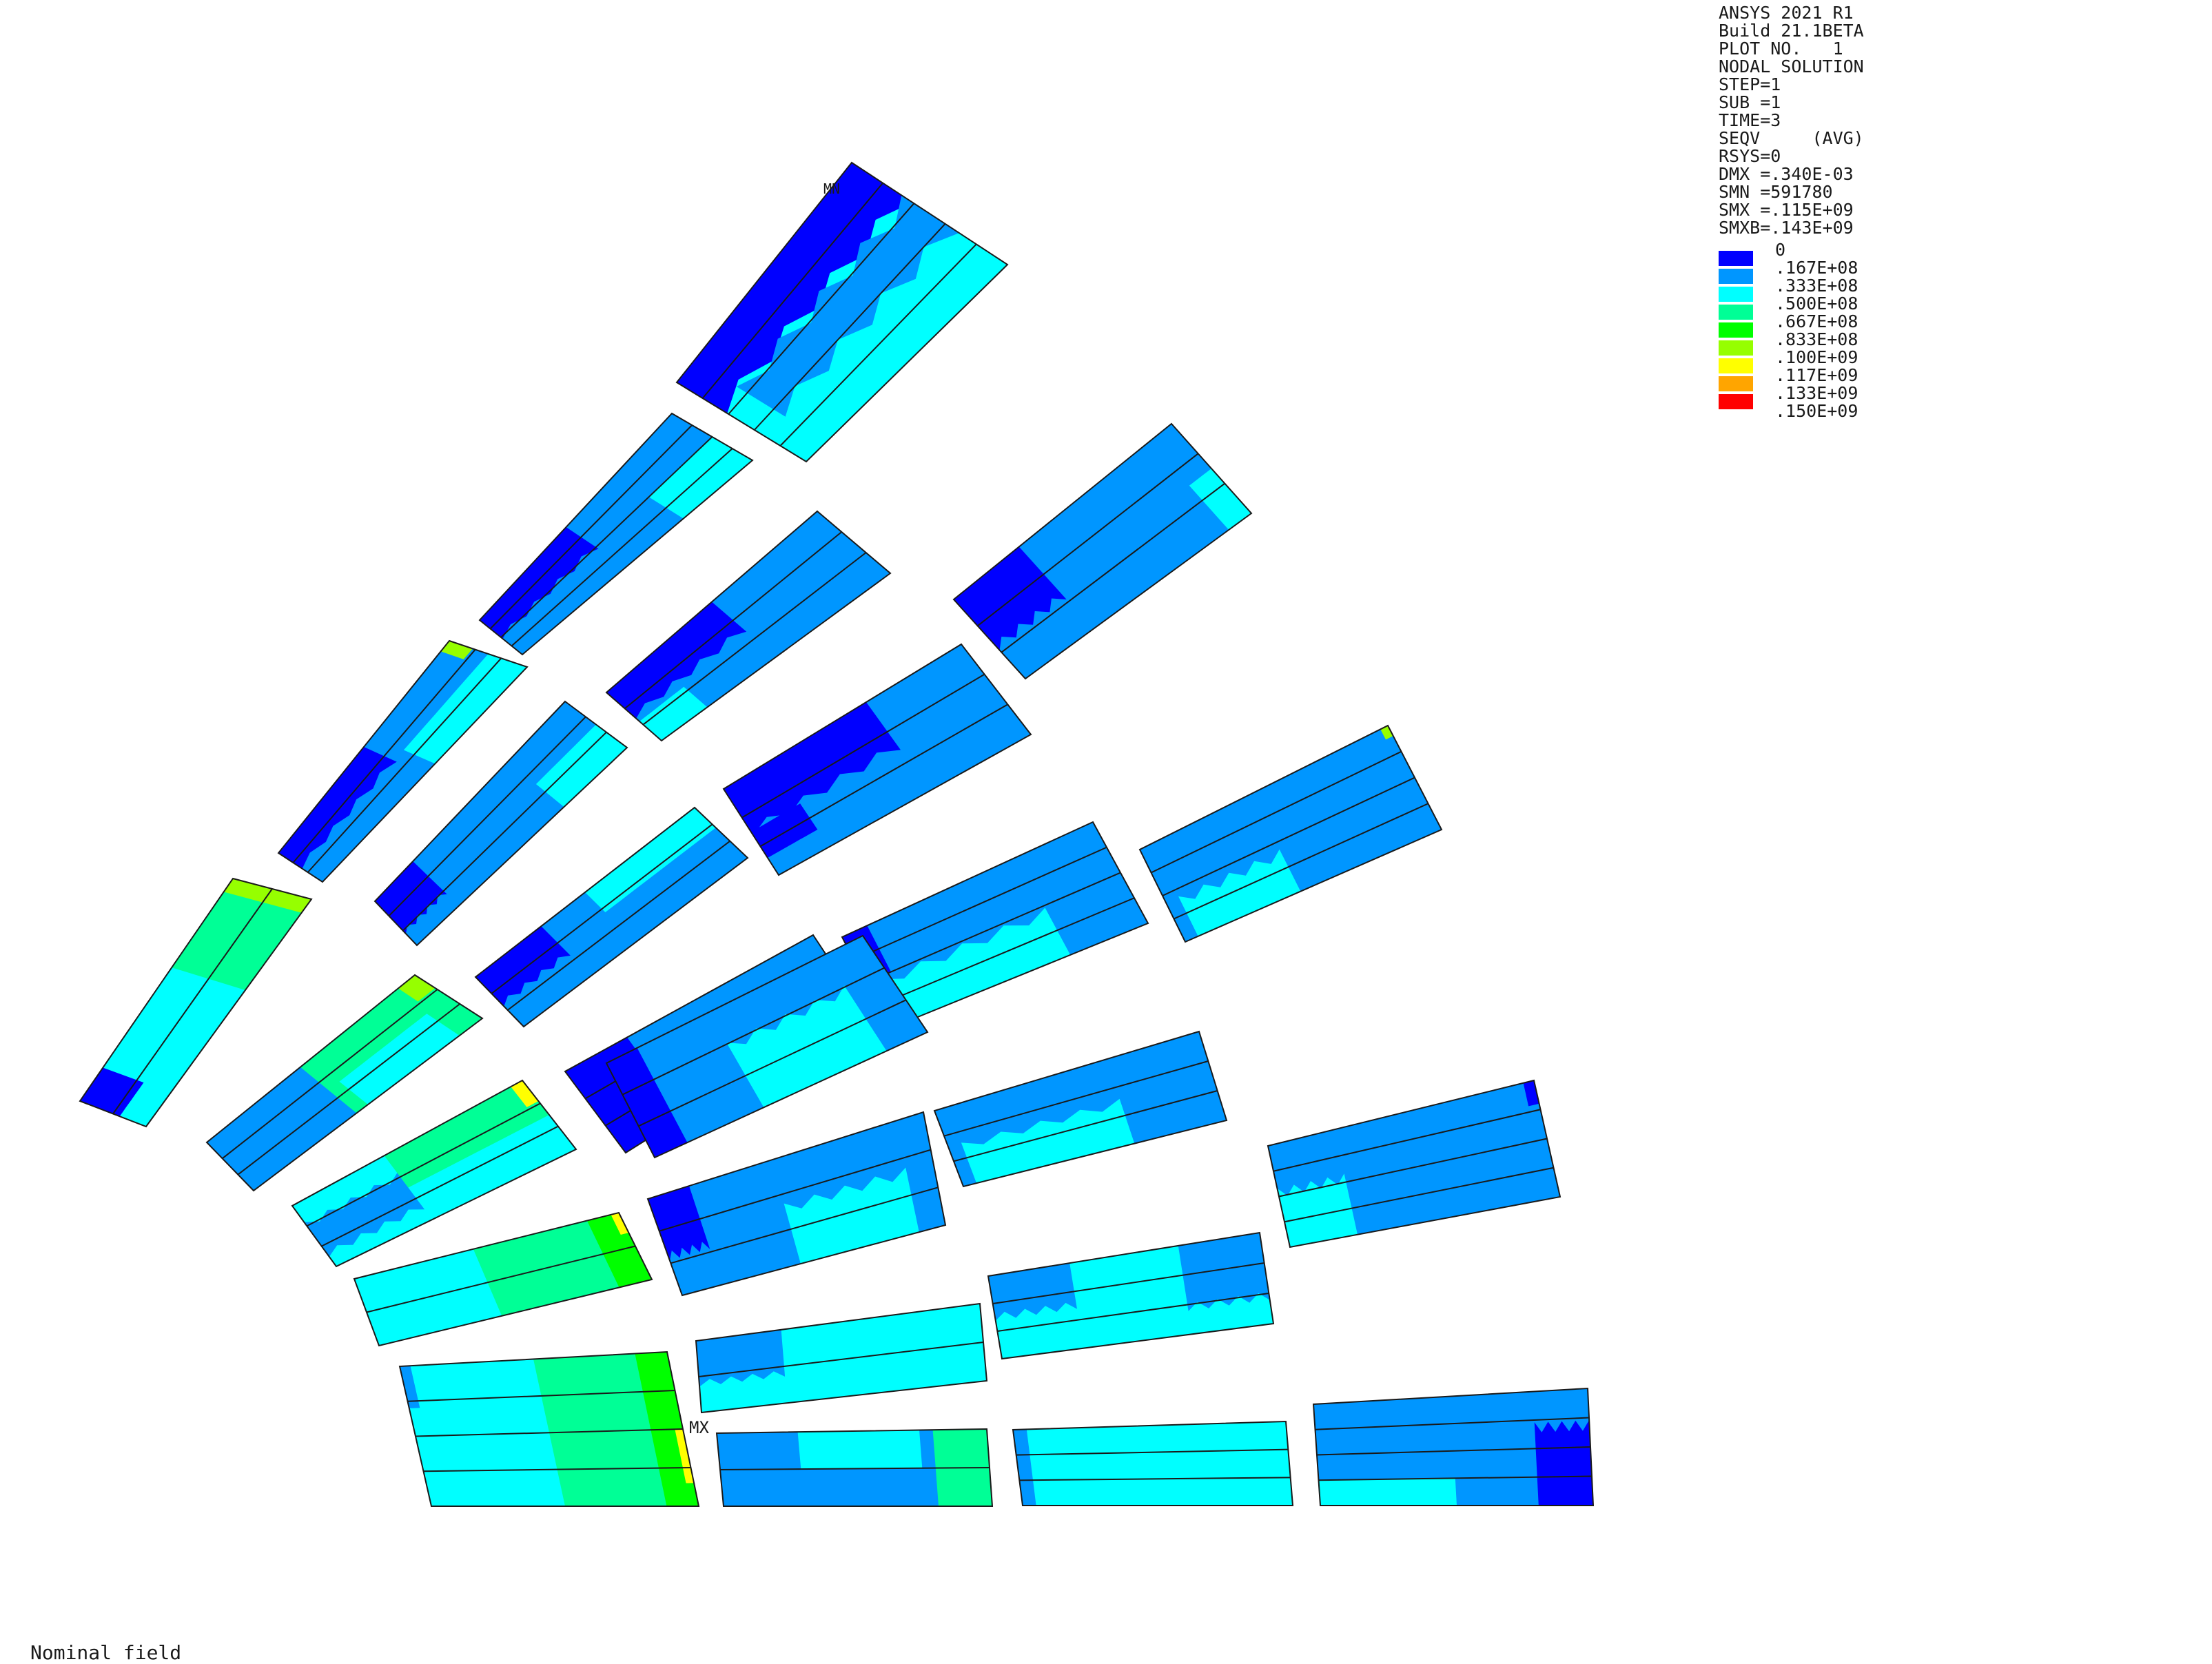 This screenshot has height=1664, width=2212. I want to click on legend-label: .133E+09, so click(1816, 393).